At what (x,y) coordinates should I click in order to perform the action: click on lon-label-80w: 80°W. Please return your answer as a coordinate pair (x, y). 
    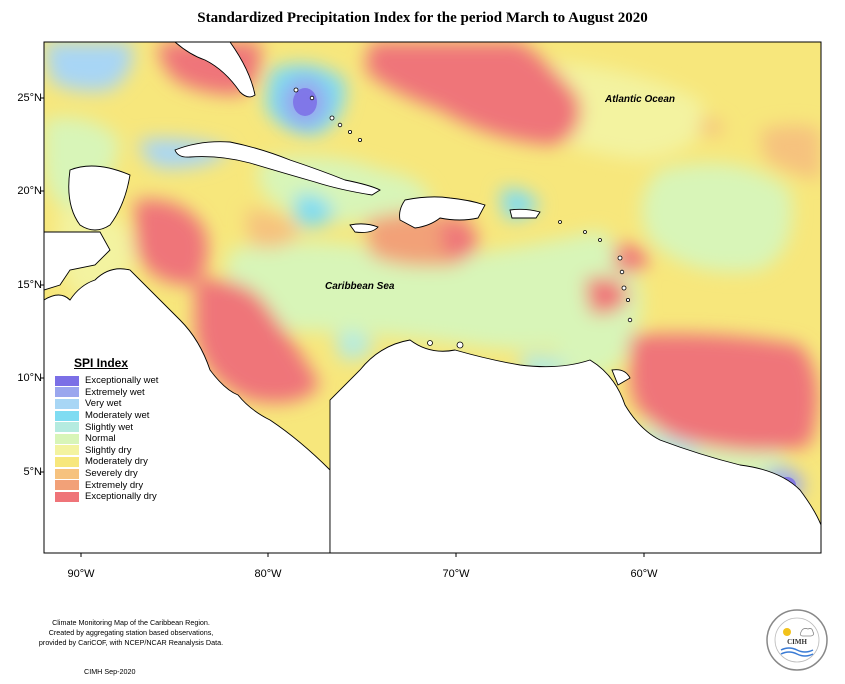
    Looking at the image, I should click on (268, 574).